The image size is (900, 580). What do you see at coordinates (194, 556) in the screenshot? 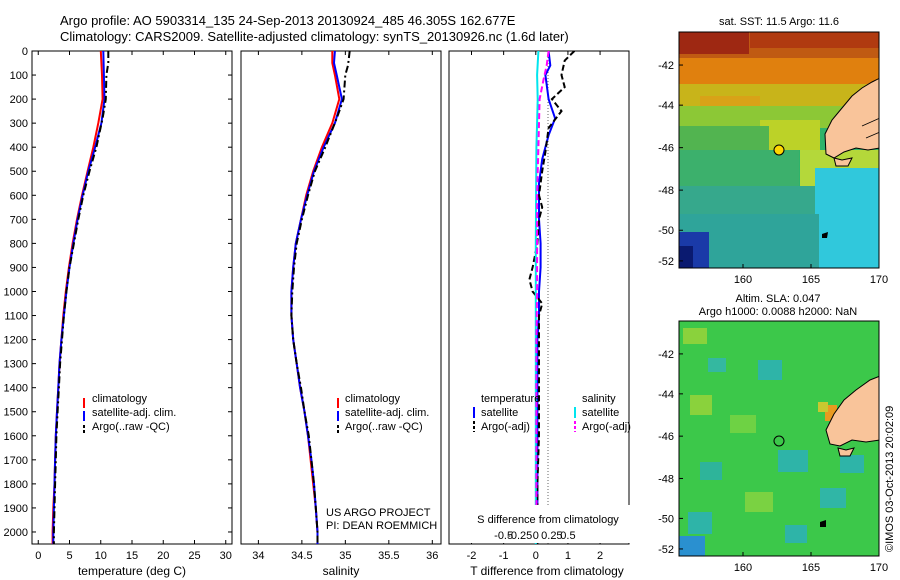
I see `x-tick-label: 25` at bounding box center [194, 556].